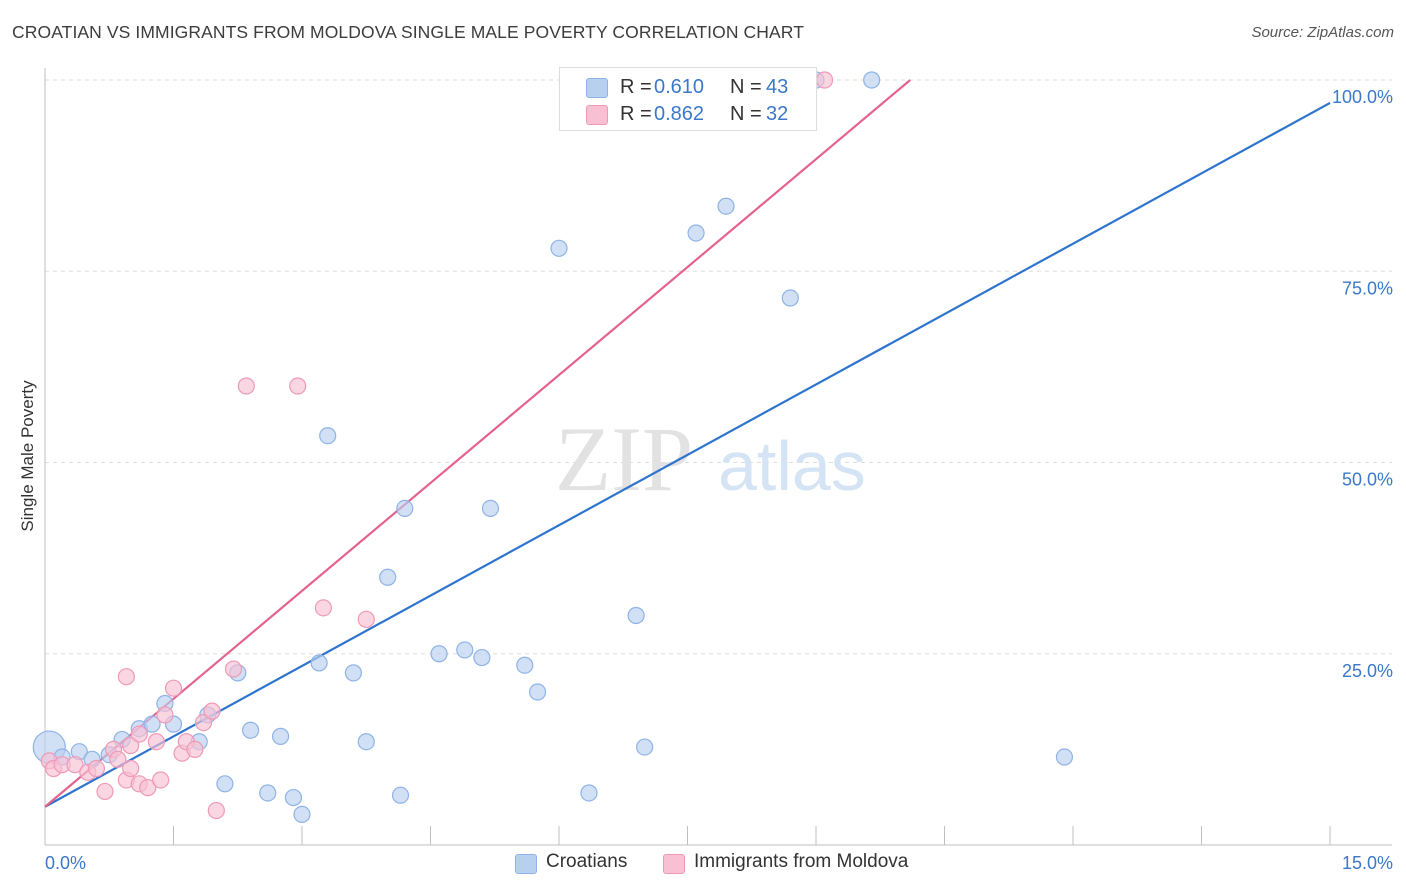 This screenshot has height=892, width=1406. Describe the element at coordinates (1362, 97) in the screenshot. I see `y-tick-label: 100.0%` at that location.